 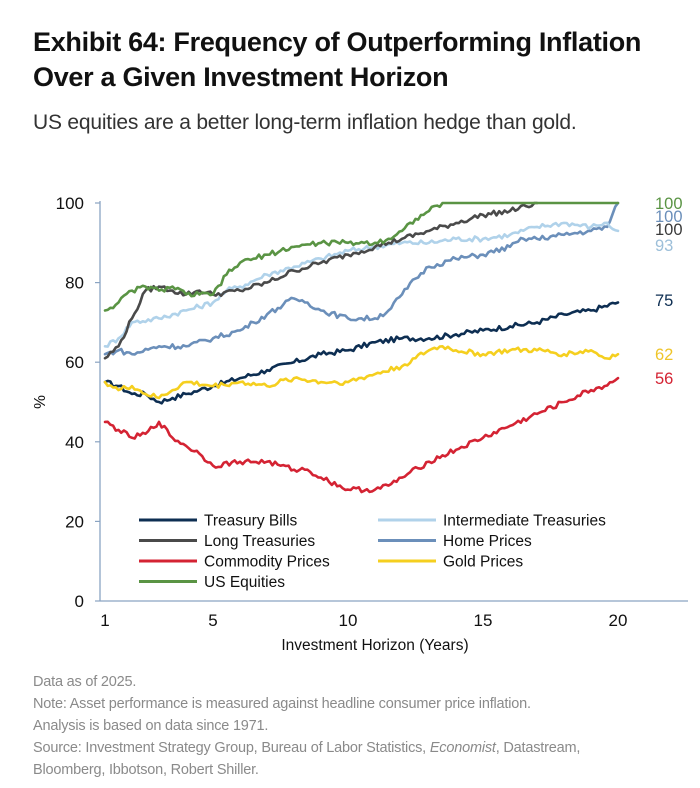 I want to click on end-label-treasury-bills: 75, so click(x=664, y=301).